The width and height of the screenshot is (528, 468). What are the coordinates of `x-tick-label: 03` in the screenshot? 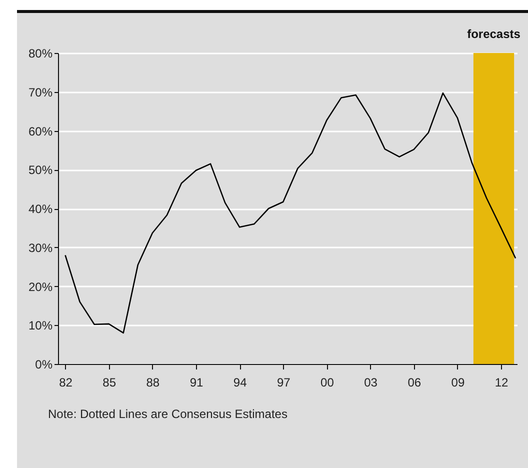 It's located at (371, 383).